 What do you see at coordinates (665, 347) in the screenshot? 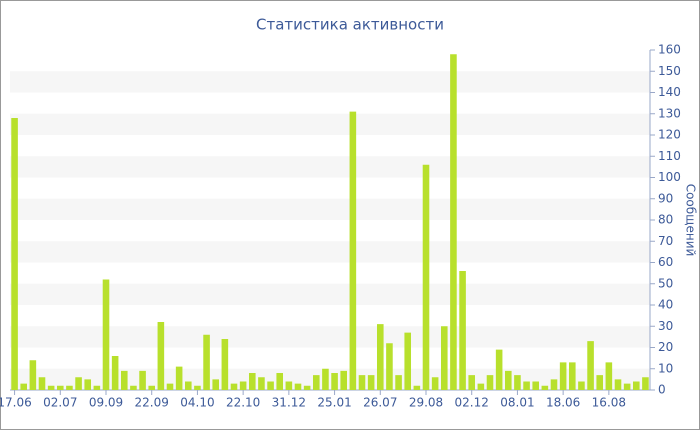
I see `y-tick-label: 20` at bounding box center [665, 347].